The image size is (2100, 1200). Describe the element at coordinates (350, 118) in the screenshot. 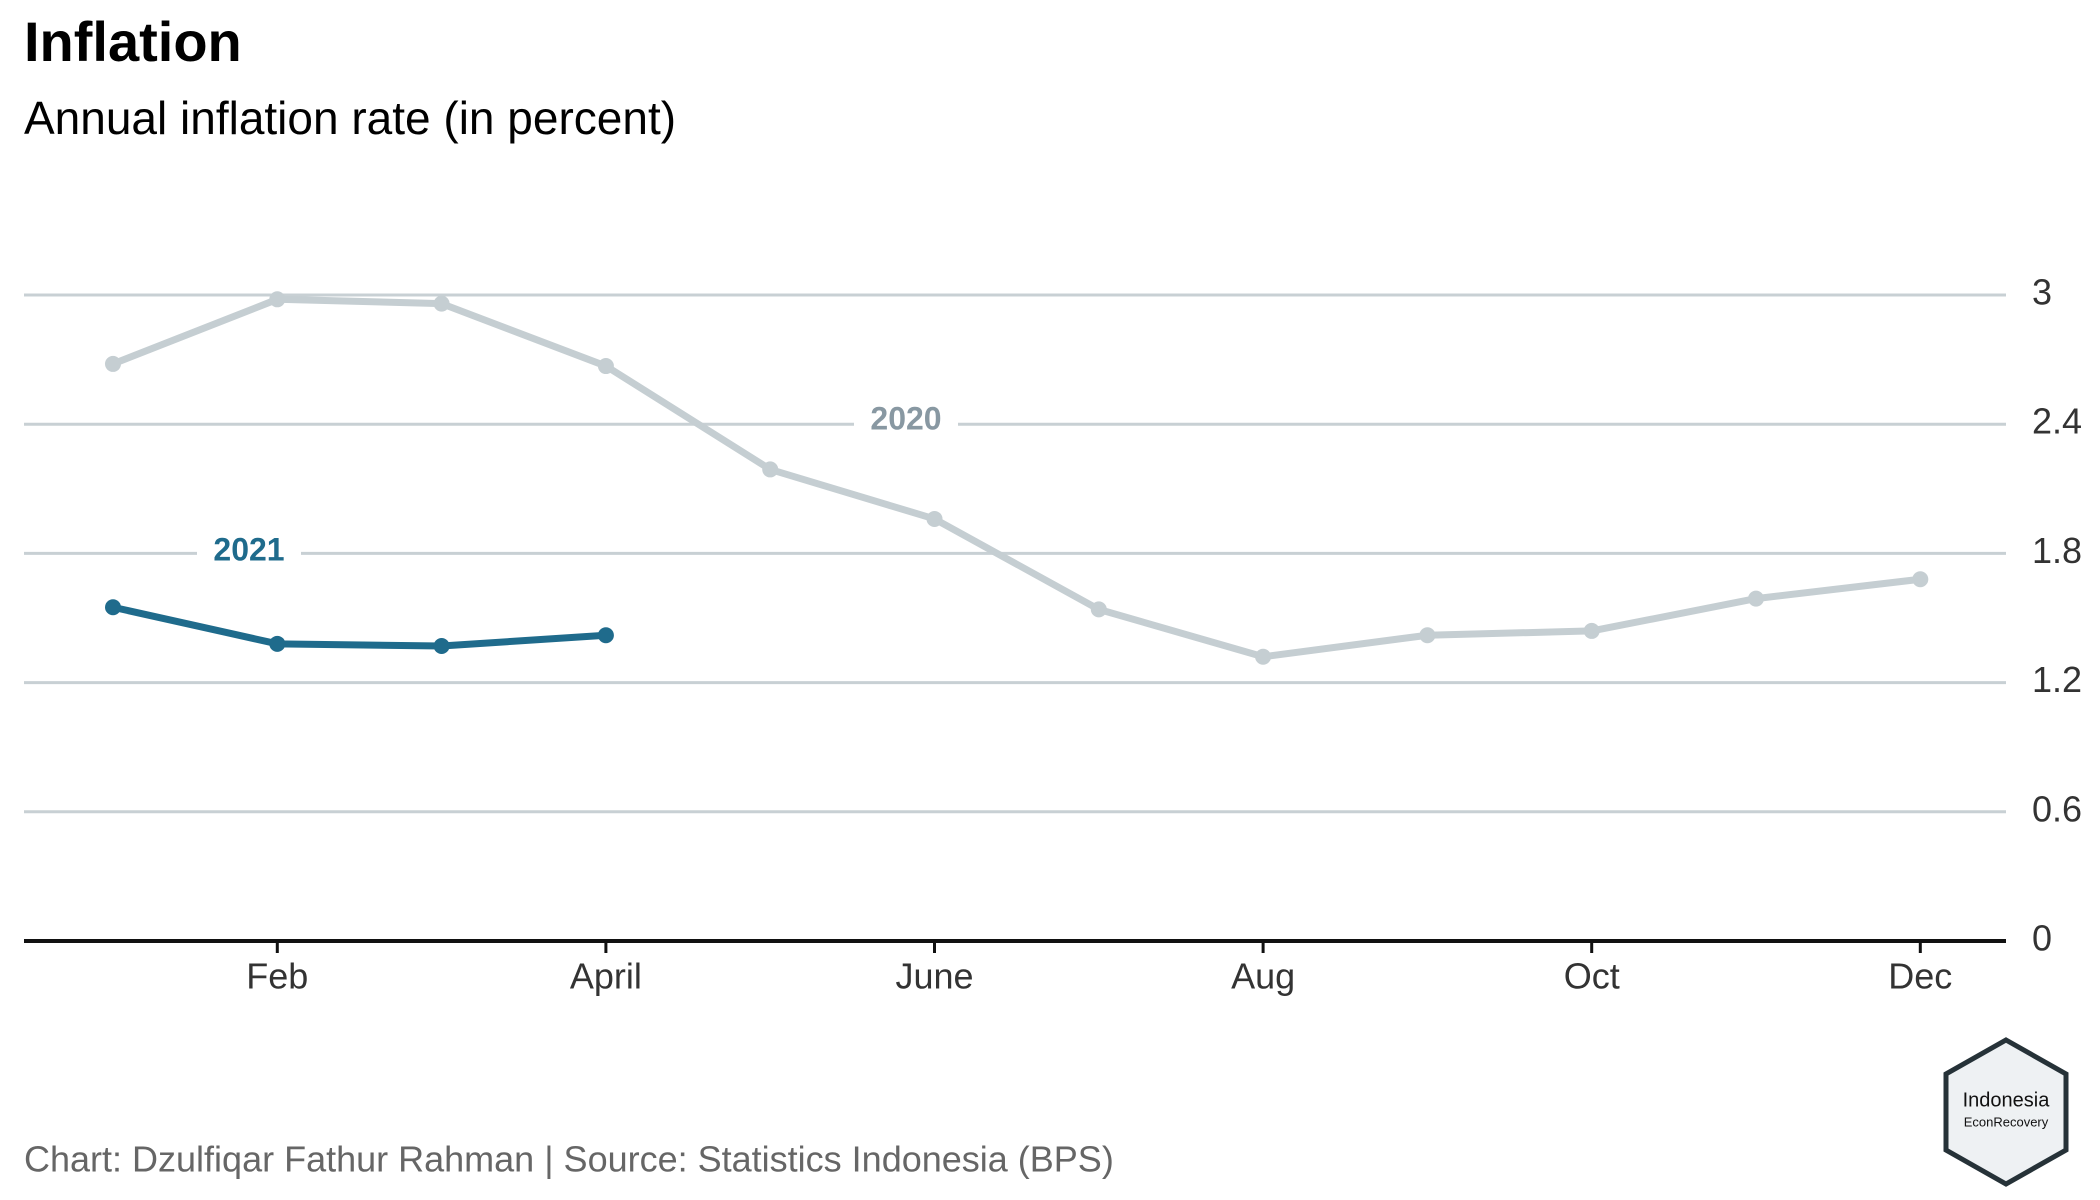

I see `chart-subtitle: Annual inflation rate (in percent)` at that location.